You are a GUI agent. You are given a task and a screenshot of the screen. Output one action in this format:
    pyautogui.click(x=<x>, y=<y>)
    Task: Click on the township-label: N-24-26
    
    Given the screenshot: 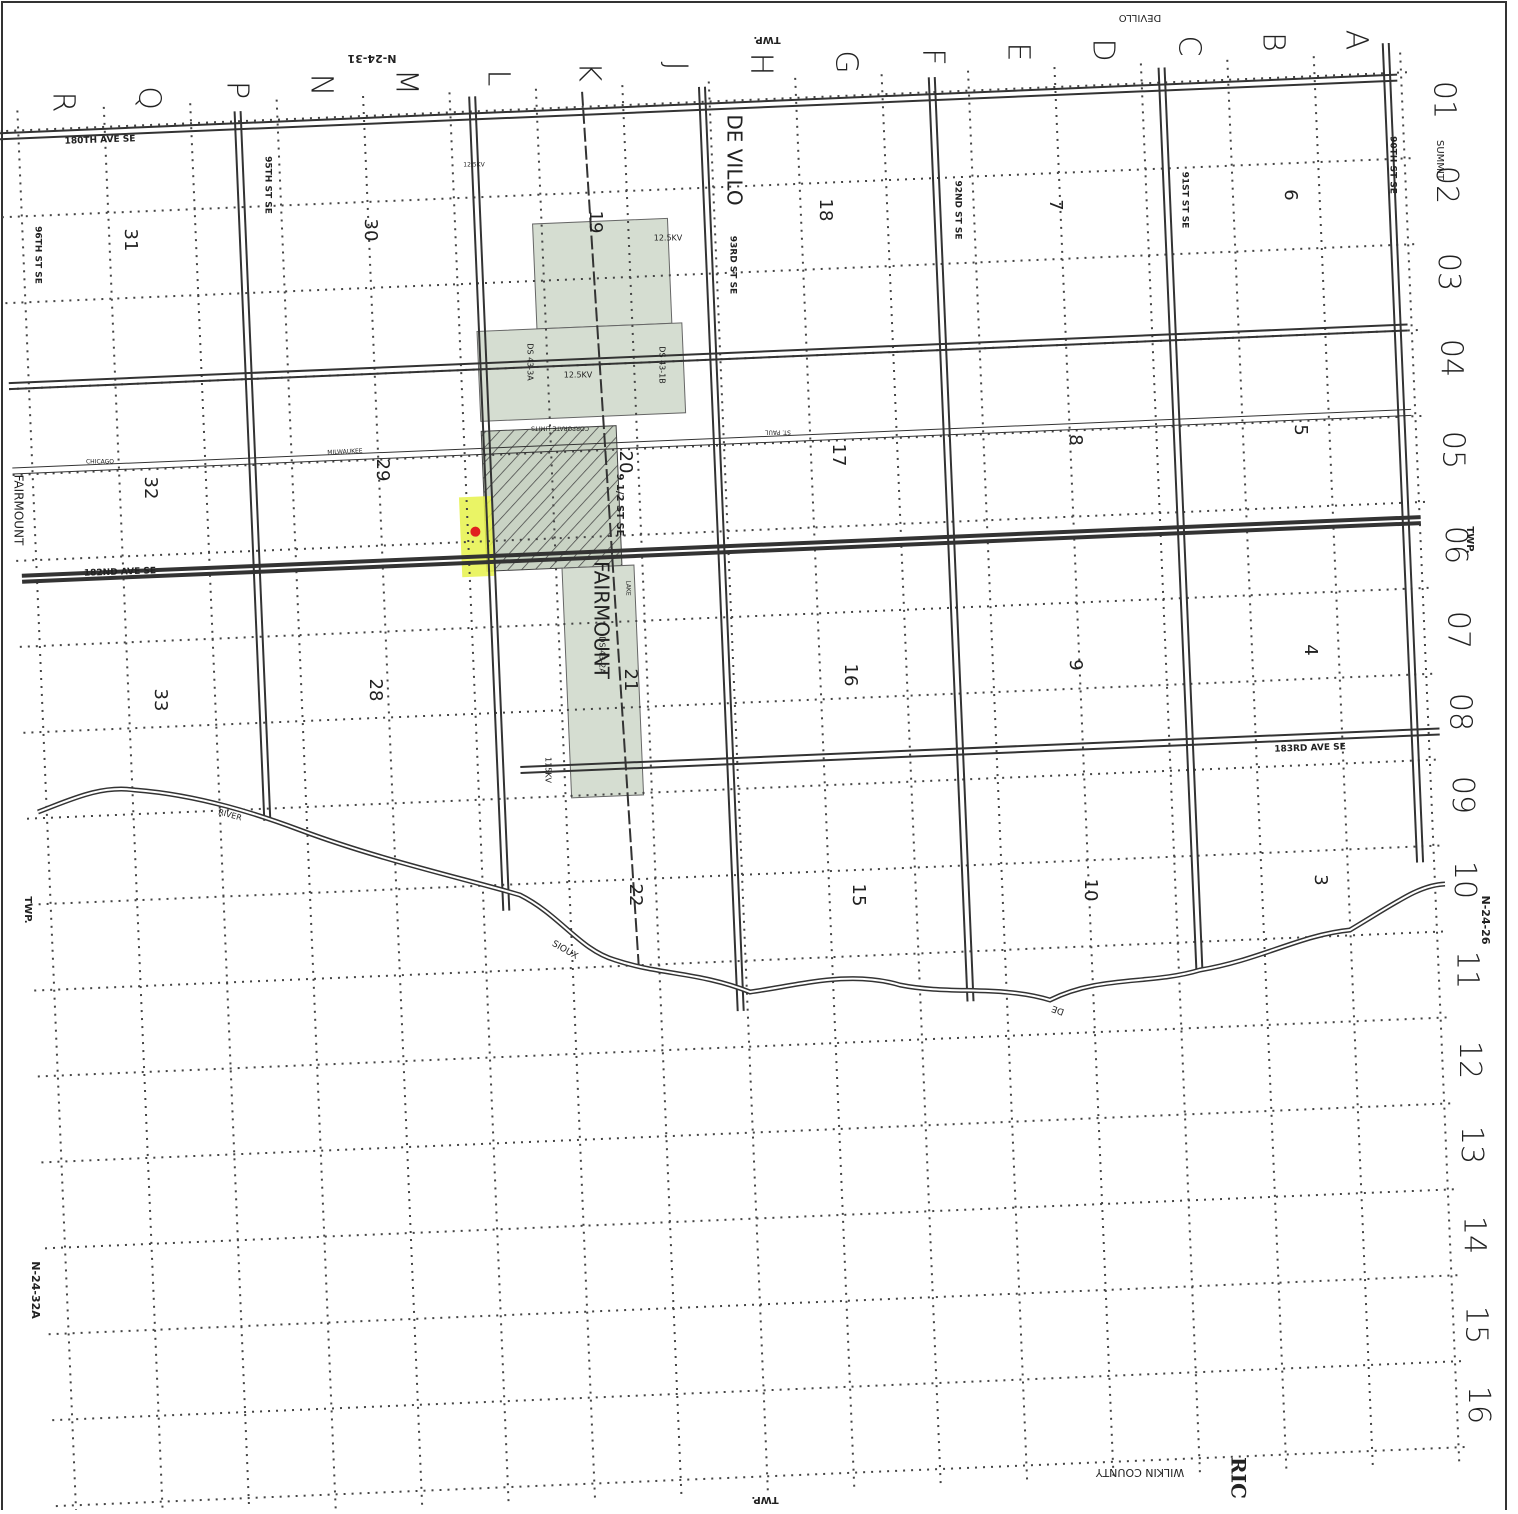 What is the action you would take?
    pyautogui.click(x=1485, y=920)
    